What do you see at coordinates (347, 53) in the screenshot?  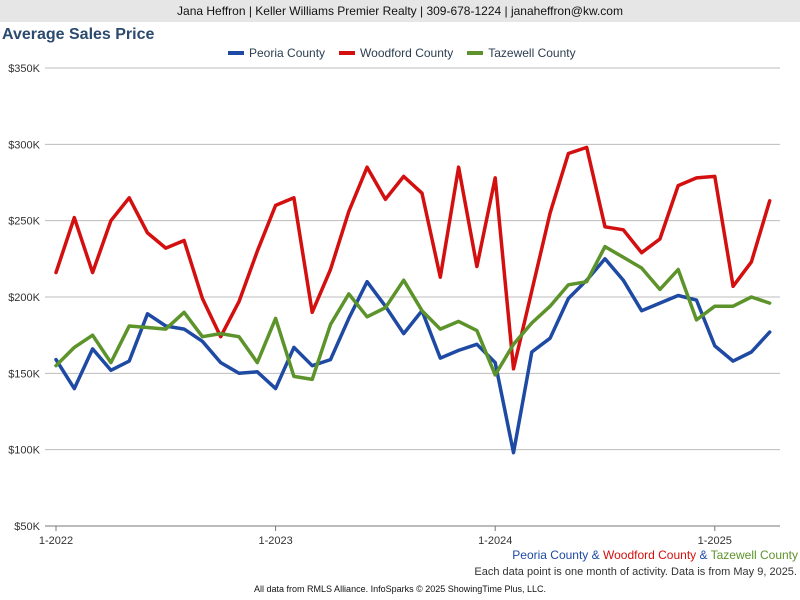 I see `legend-swatch-woodford` at bounding box center [347, 53].